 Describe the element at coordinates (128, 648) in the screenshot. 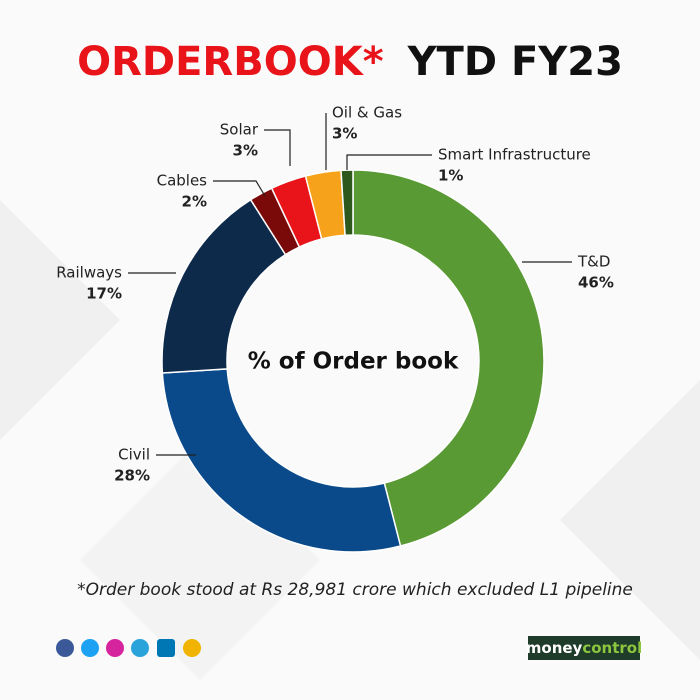

I see `social-icons` at that location.